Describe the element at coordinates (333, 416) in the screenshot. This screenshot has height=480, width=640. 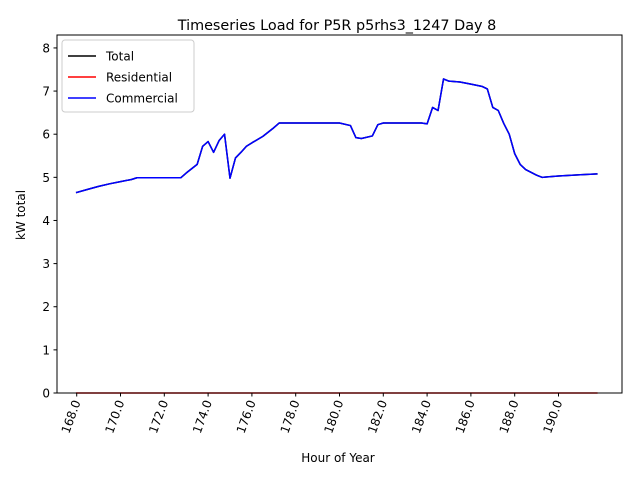
I see `x-tick-label: 180.0` at that location.